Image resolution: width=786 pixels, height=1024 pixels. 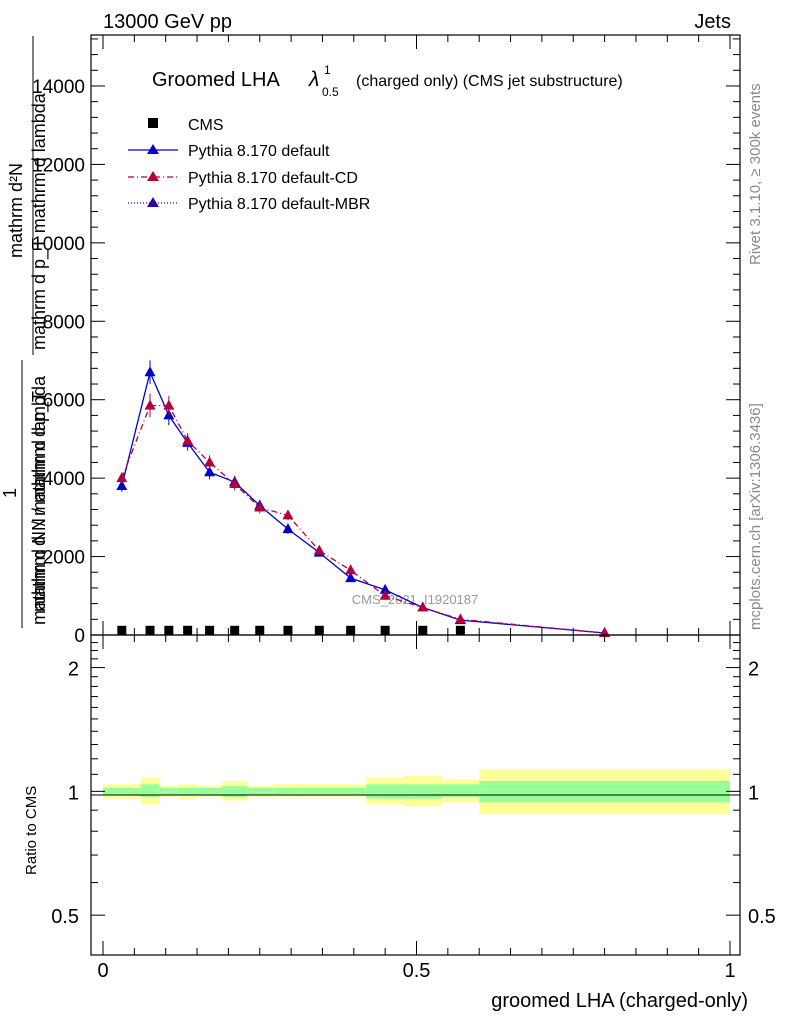 What do you see at coordinates (206, 125) in the screenshot?
I see `legend-label-cms: CMS` at bounding box center [206, 125].